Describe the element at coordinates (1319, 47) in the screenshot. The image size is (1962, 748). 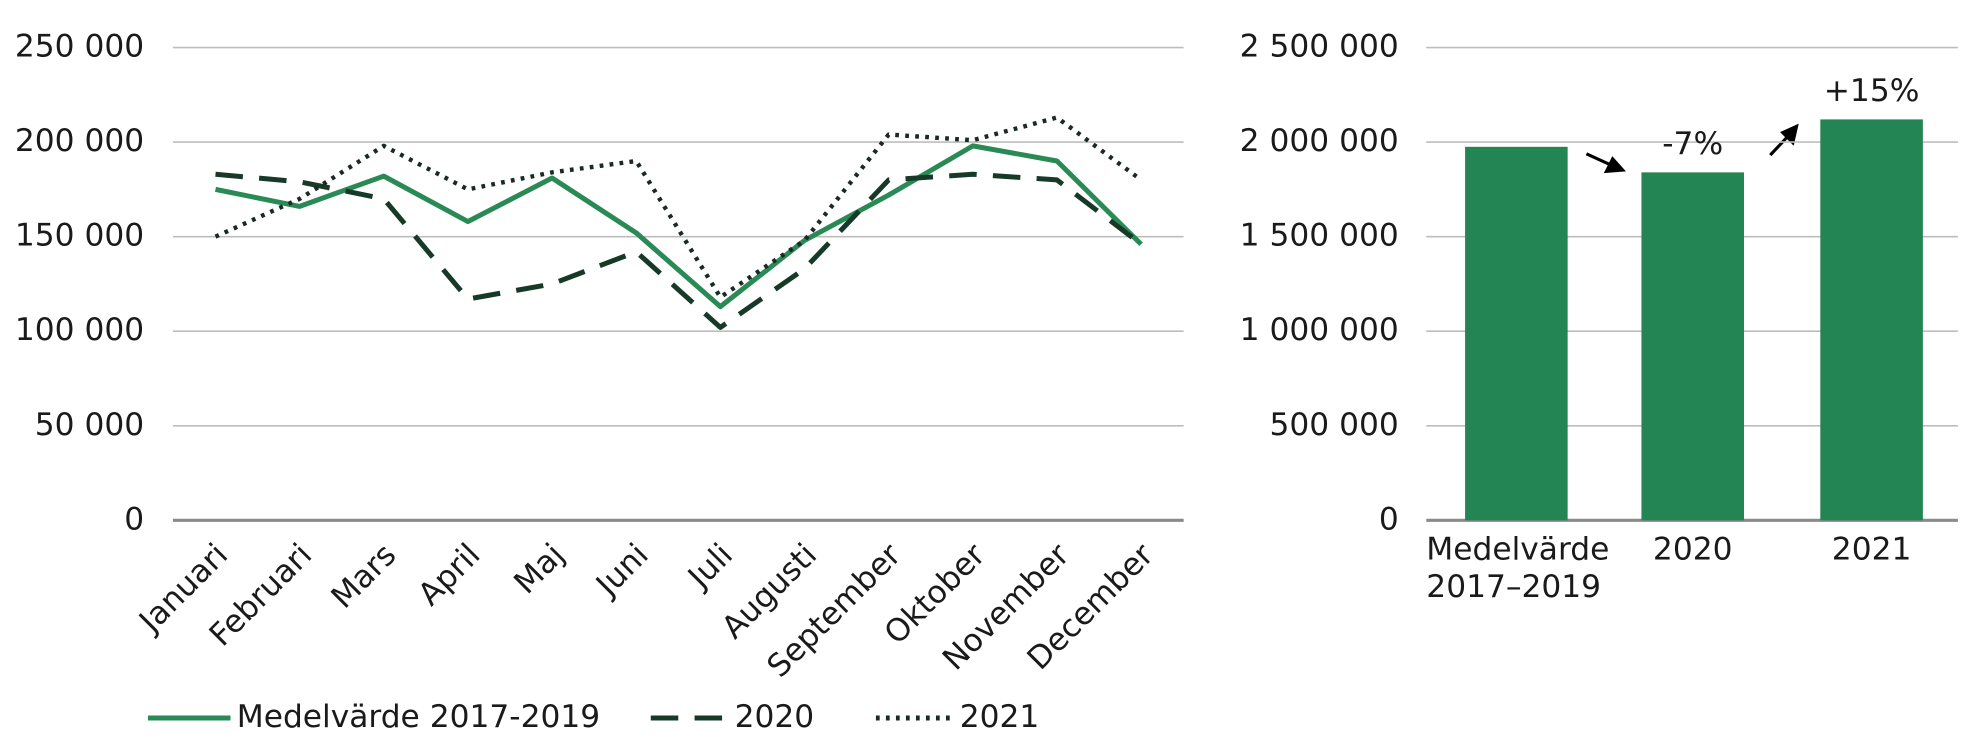
I see `y-tick-label: 2 500 000` at that location.